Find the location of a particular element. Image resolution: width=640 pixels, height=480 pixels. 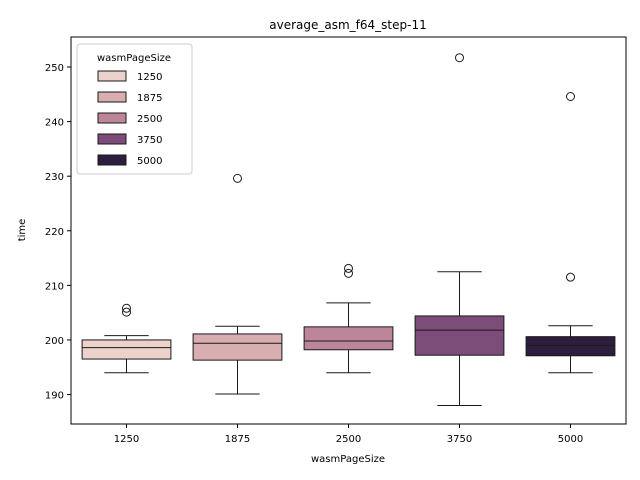

legend-label: 1250 is located at coordinates (149, 77).